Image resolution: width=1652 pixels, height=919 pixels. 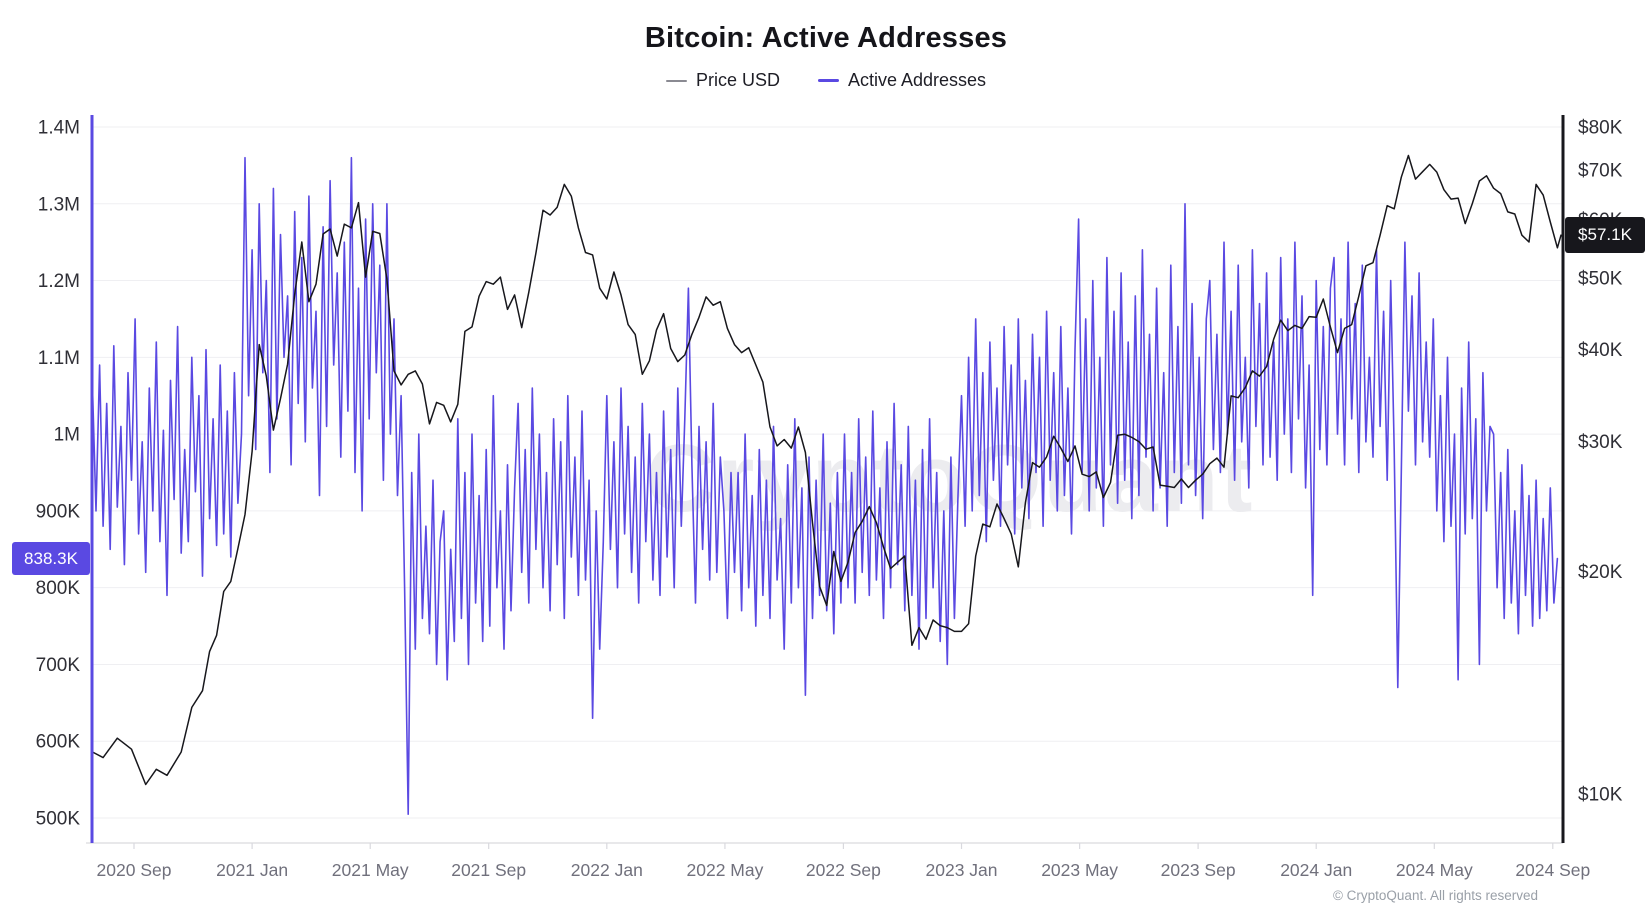 I want to click on legend-item-price-usd: Price USD, so click(x=722, y=80).